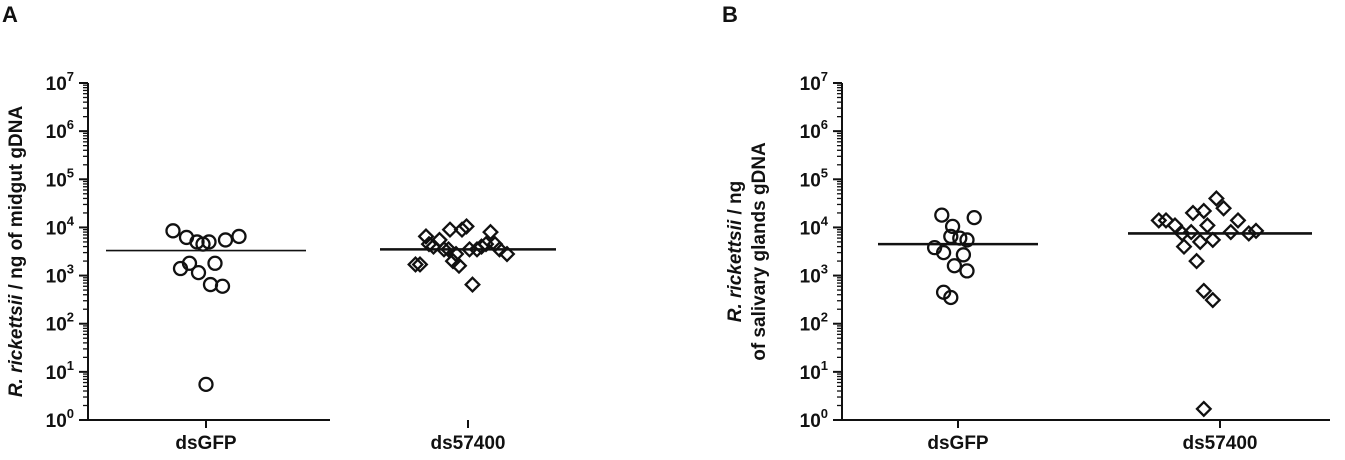 The image size is (1345, 460). Describe the element at coordinates (759, 251) in the screenshot. I see `y-axis-label: of salivary glands gDNA` at that location.